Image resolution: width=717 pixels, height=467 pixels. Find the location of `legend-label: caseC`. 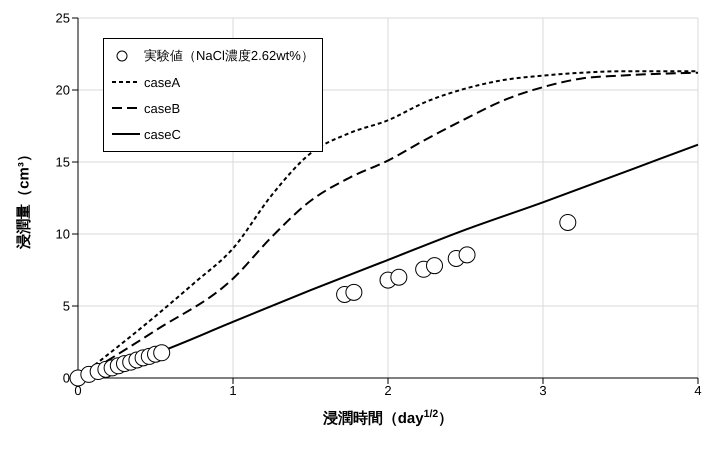

legend-label: caseC is located at coordinates (162, 134).